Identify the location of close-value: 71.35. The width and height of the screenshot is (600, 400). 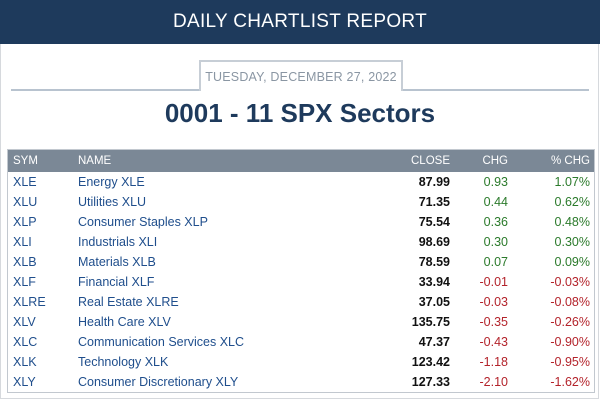
(434, 202).